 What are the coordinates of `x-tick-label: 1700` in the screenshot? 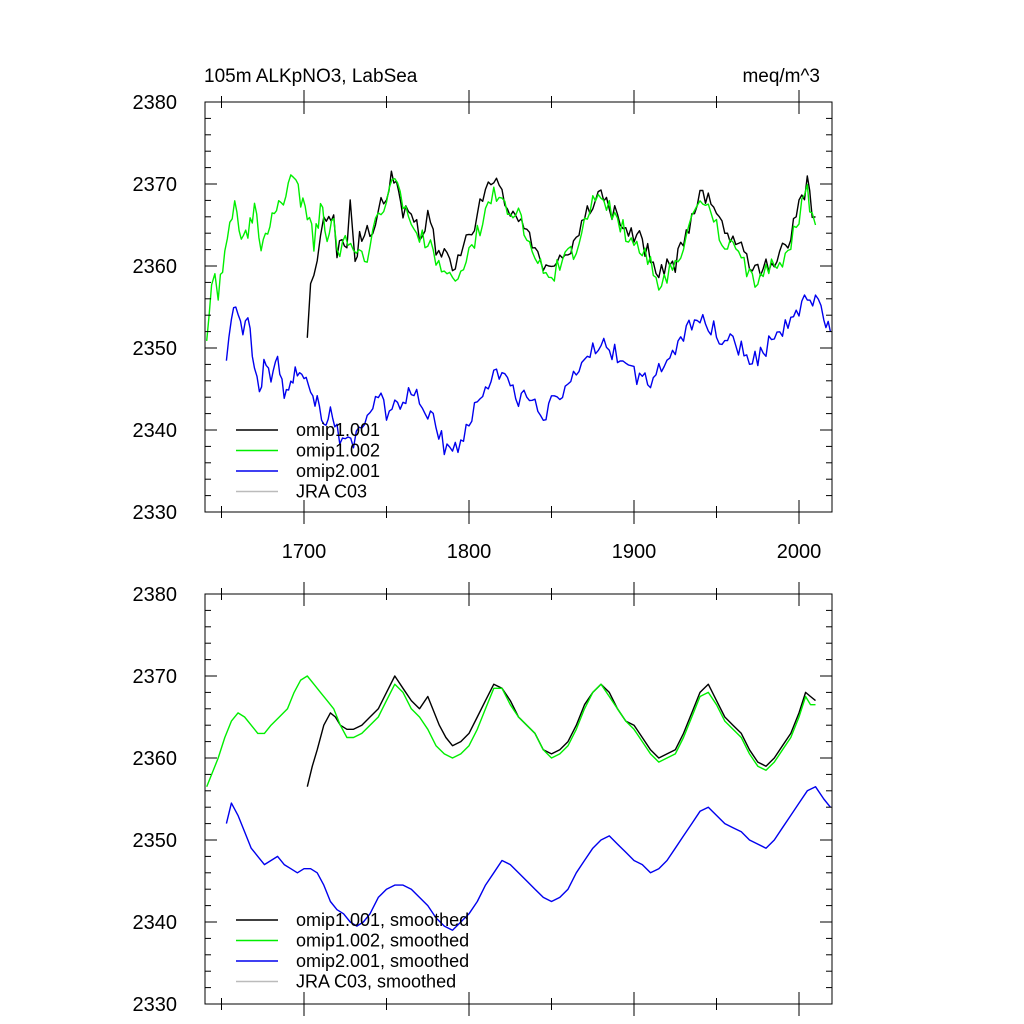 It's located at (304, 552).